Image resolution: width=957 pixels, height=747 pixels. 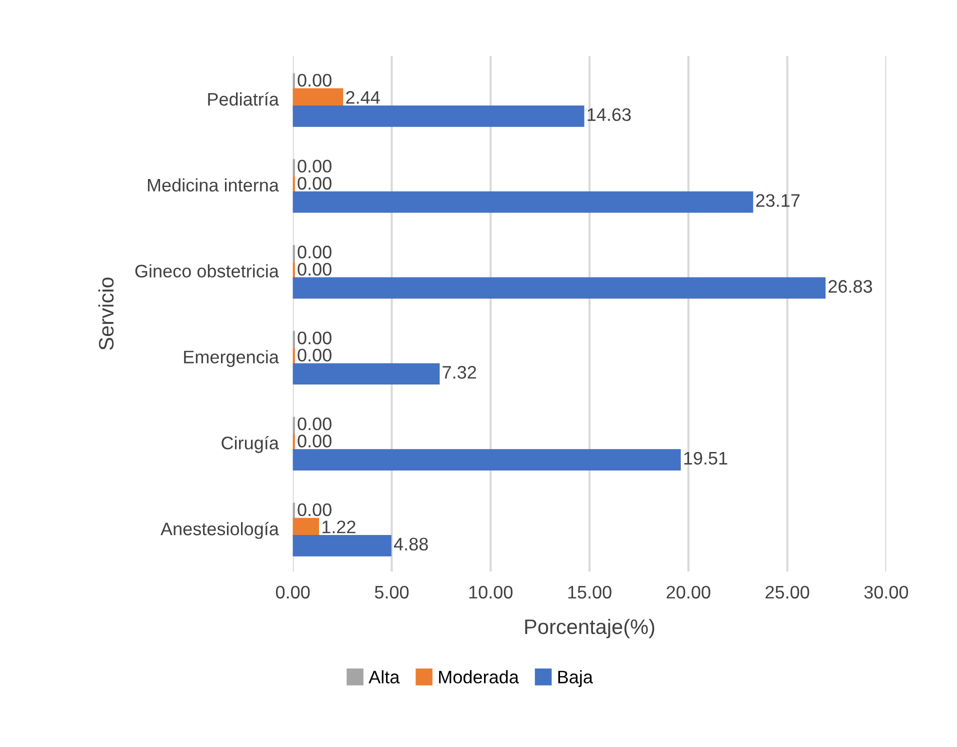 I want to click on x-tick-label: 5.00, so click(x=391, y=592).